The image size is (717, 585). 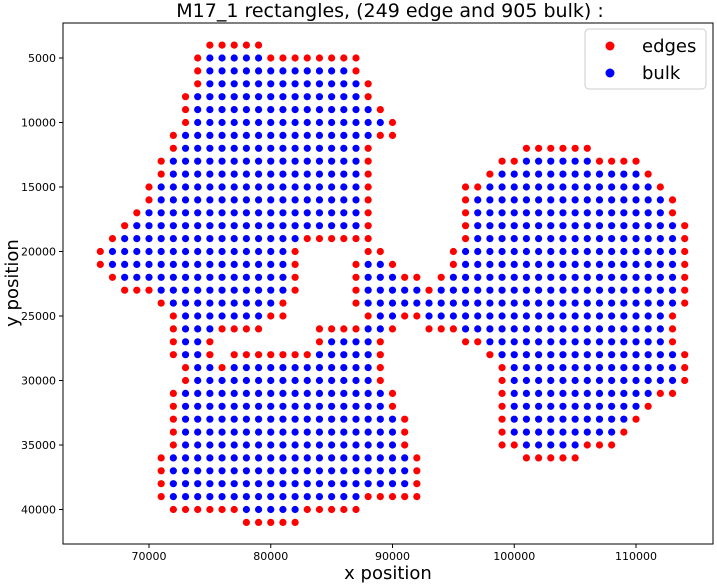 I want to click on legend-marker-bulk, so click(x=610, y=73).